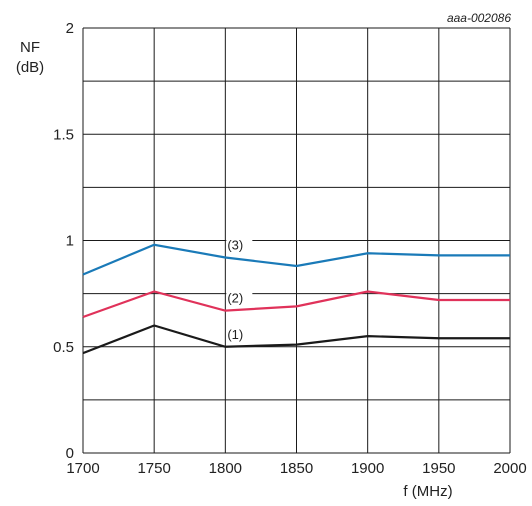 The image size is (532, 506). I want to click on y-tick-label: 1, so click(70, 241).